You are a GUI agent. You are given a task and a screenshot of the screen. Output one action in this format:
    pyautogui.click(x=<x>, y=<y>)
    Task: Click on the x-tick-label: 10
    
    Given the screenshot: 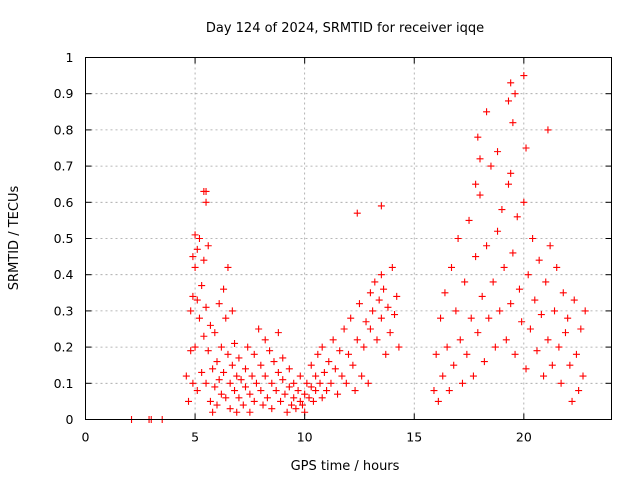 What is the action you would take?
    pyautogui.click(x=305, y=437)
    